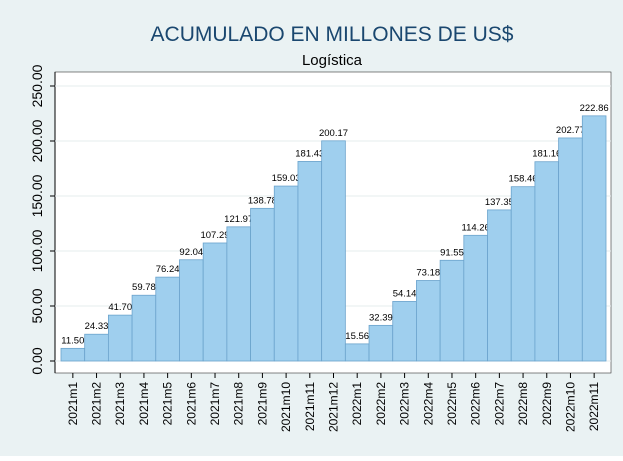 Image resolution: width=623 pixels, height=461 pixels. What do you see at coordinates (594, 108) in the screenshot?
I see `value-label: 222.86` at bounding box center [594, 108].